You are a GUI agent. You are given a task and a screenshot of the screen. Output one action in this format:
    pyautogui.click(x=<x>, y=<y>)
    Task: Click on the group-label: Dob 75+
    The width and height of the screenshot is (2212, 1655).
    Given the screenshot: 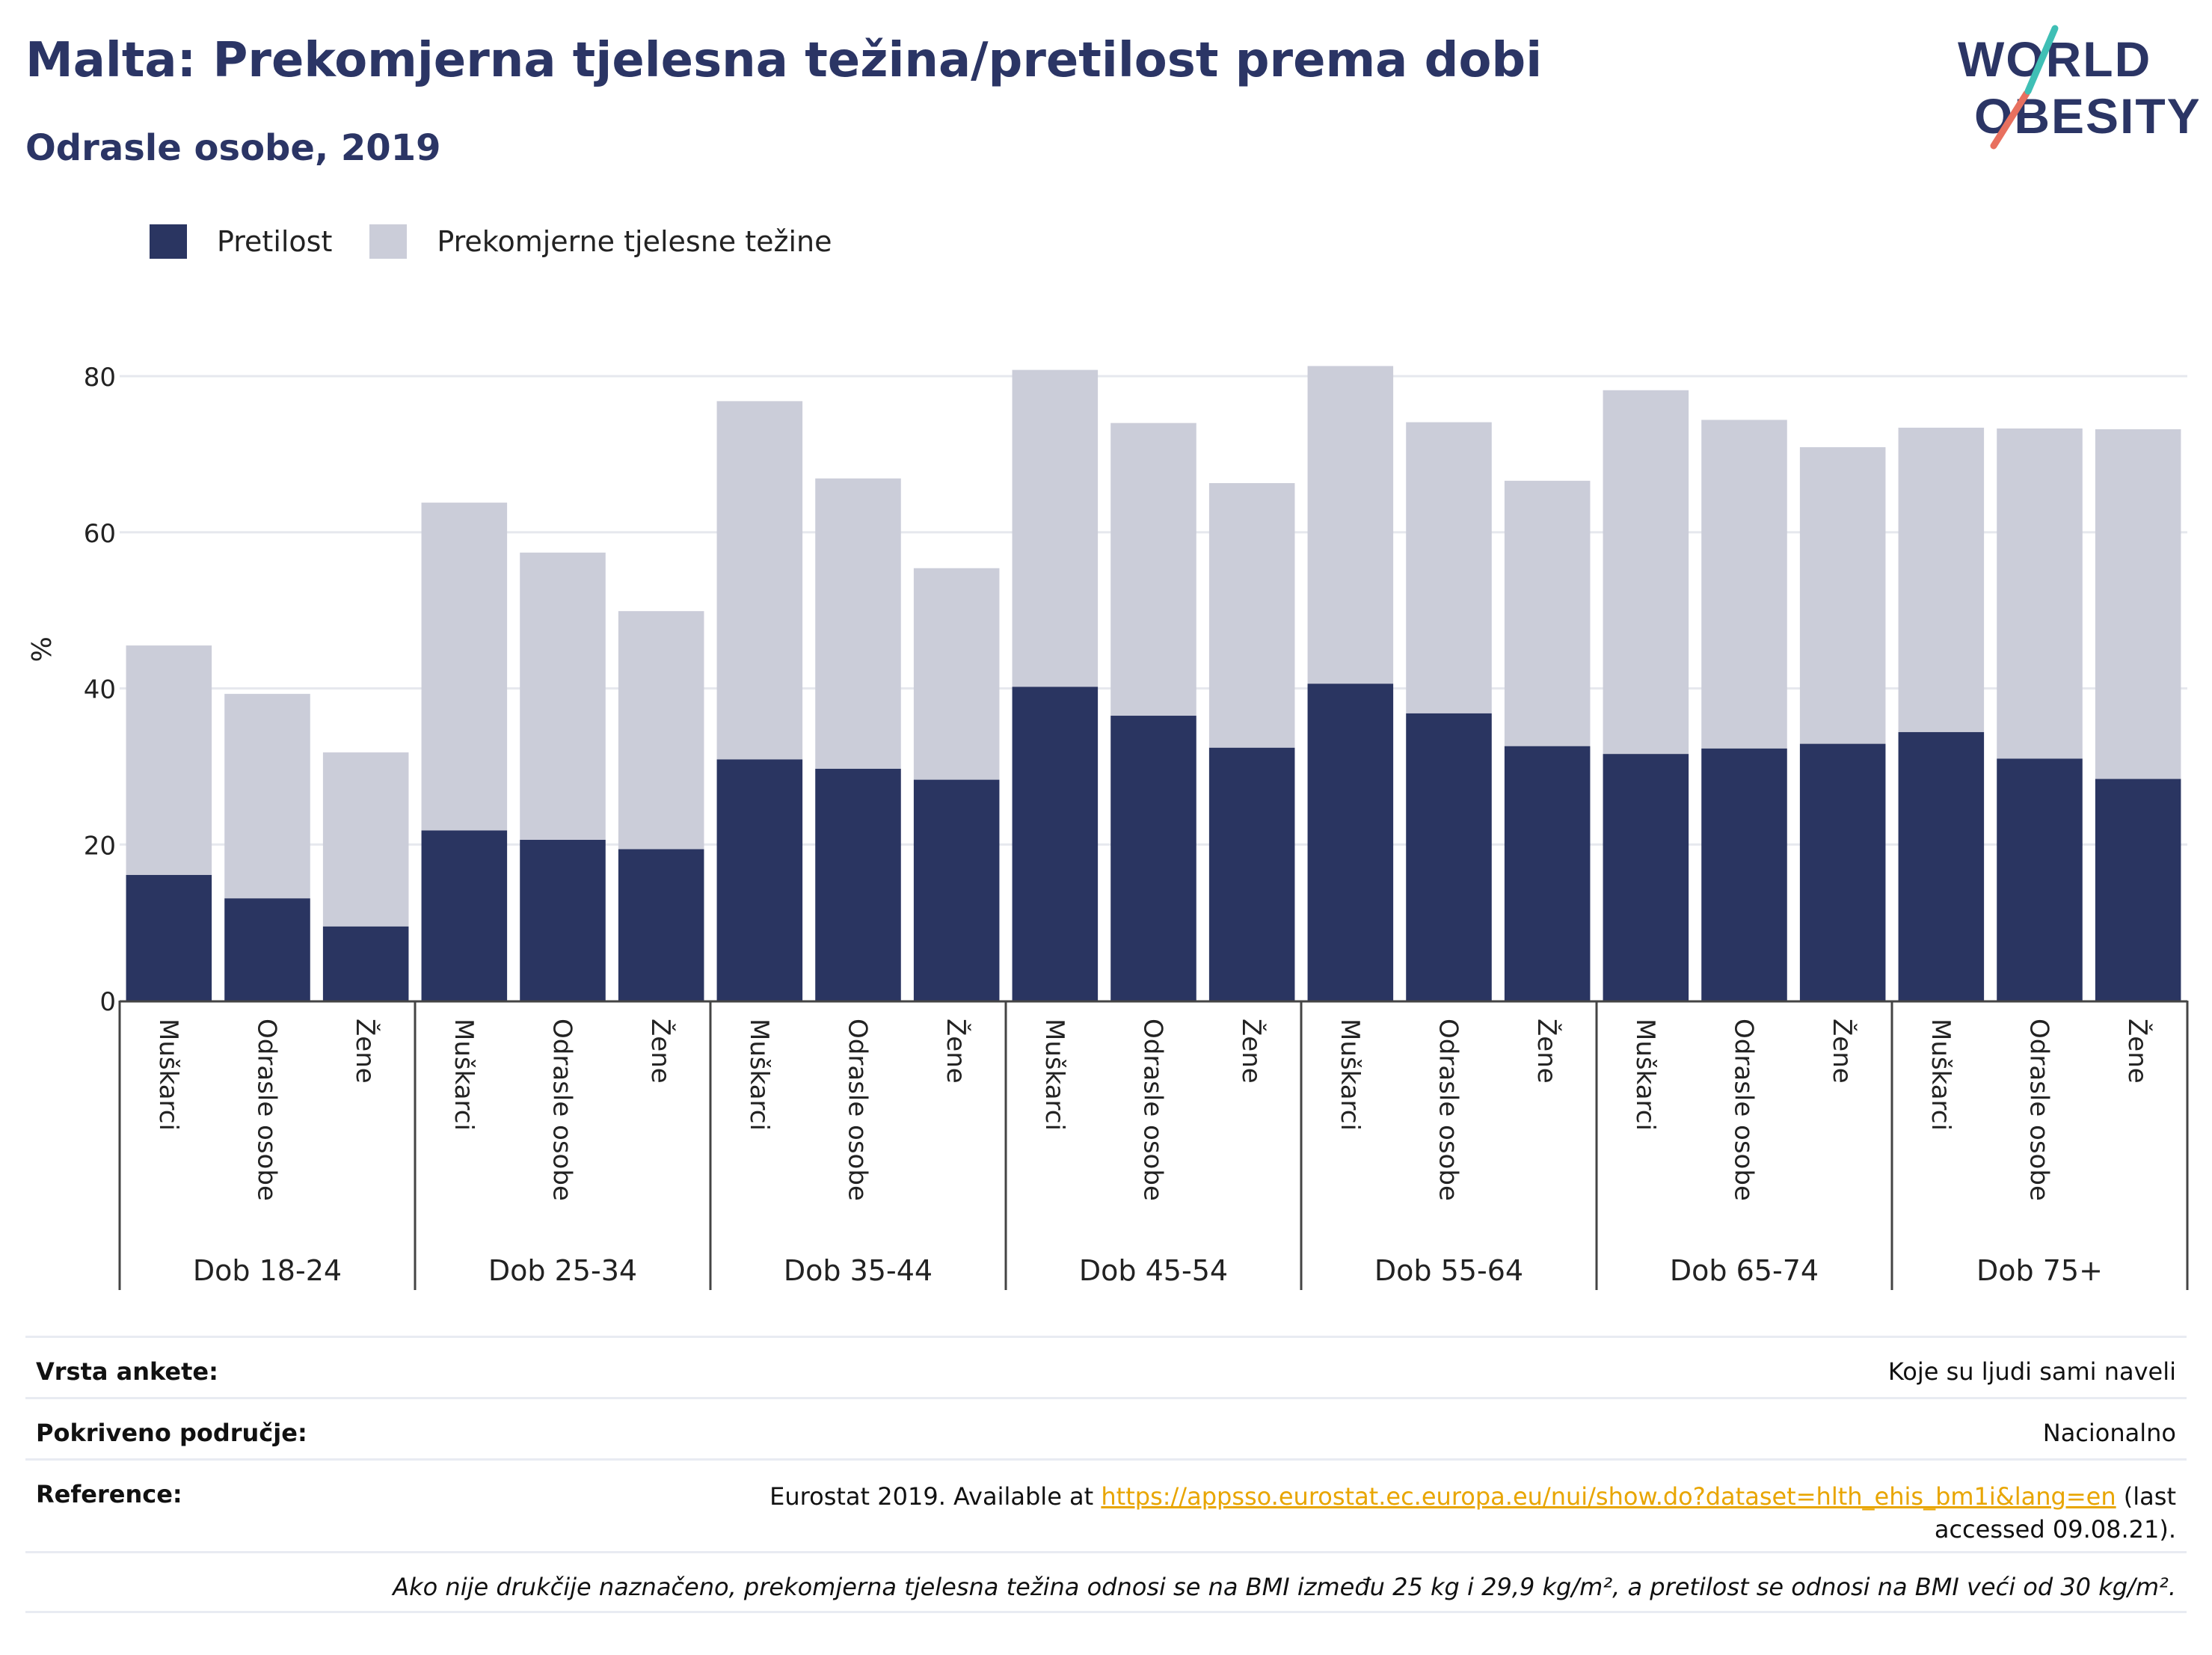 What is the action you would take?
    pyautogui.click(x=2040, y=1270)
    